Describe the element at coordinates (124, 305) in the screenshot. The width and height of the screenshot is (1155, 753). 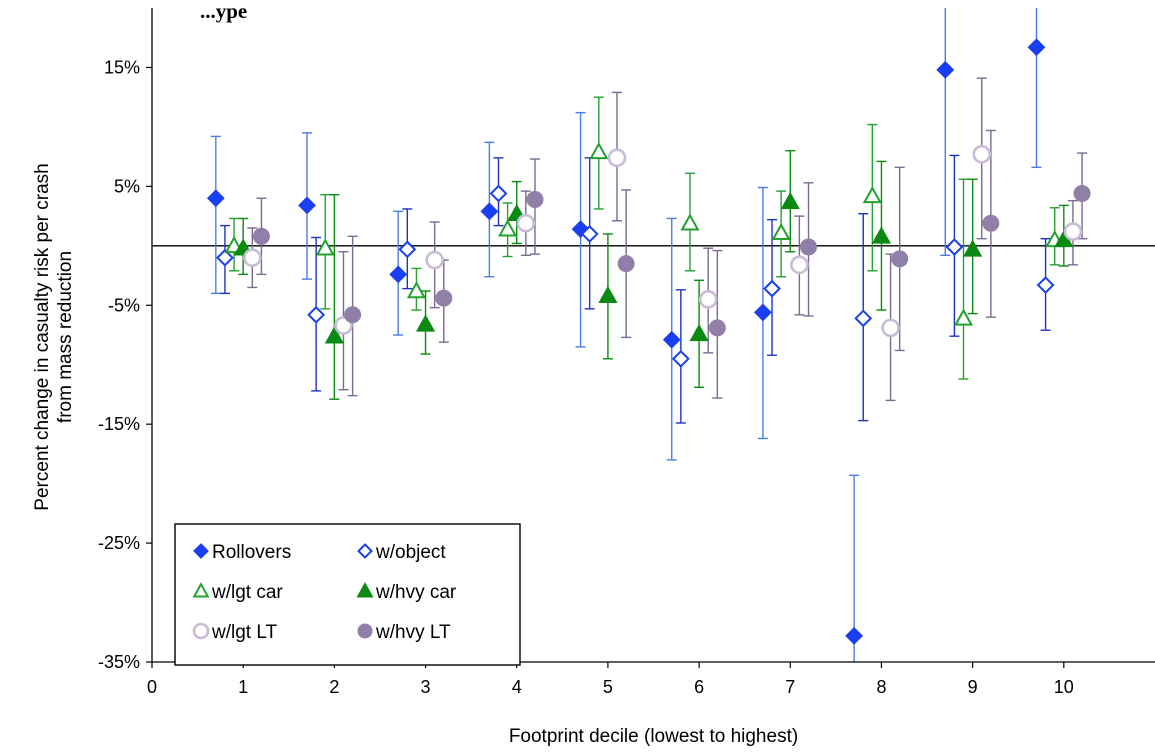
I see `y-tick-label: -5%` at that location.